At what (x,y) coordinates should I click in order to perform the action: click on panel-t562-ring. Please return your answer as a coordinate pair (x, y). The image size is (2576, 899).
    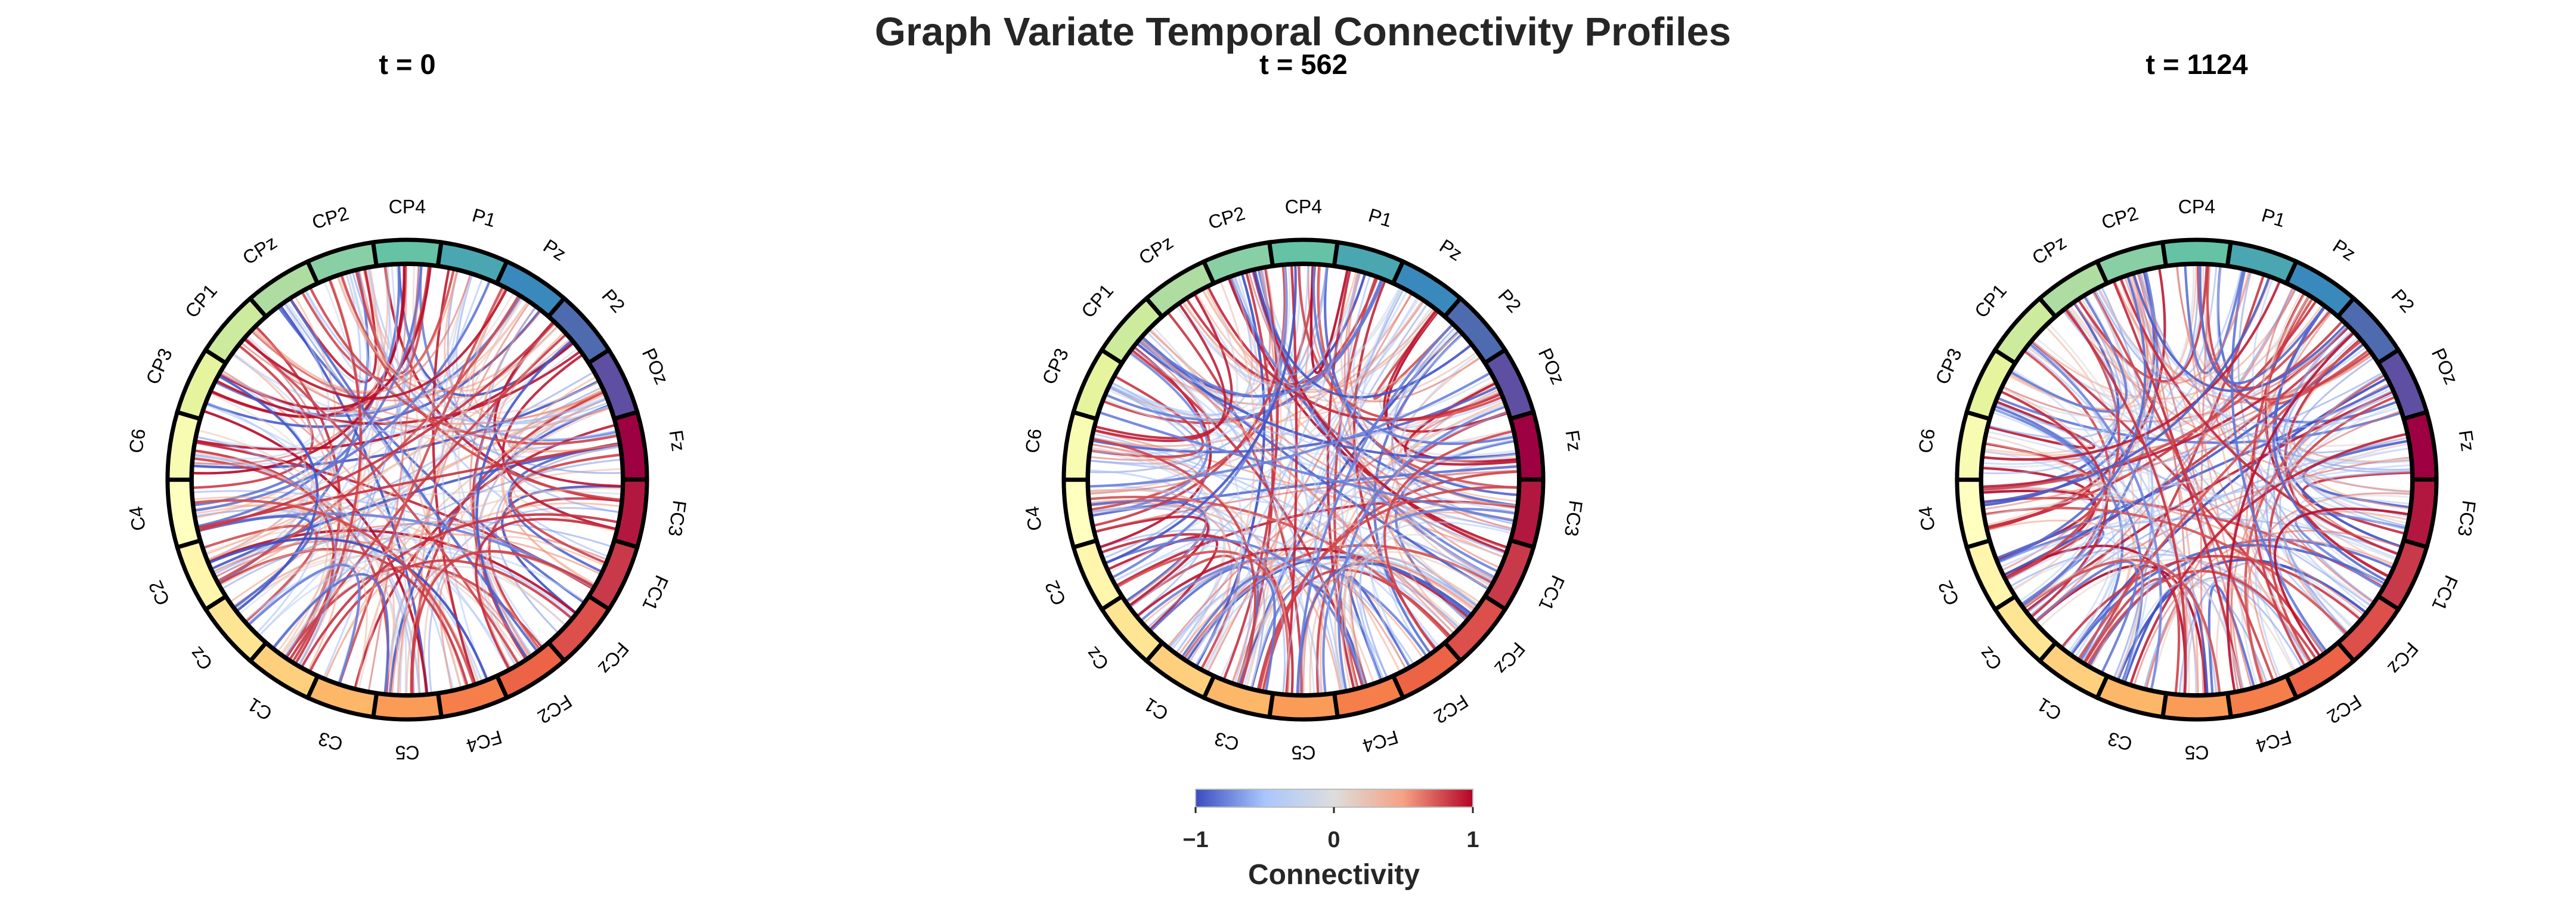
    Looking at the image, I should click on (1304, 479).